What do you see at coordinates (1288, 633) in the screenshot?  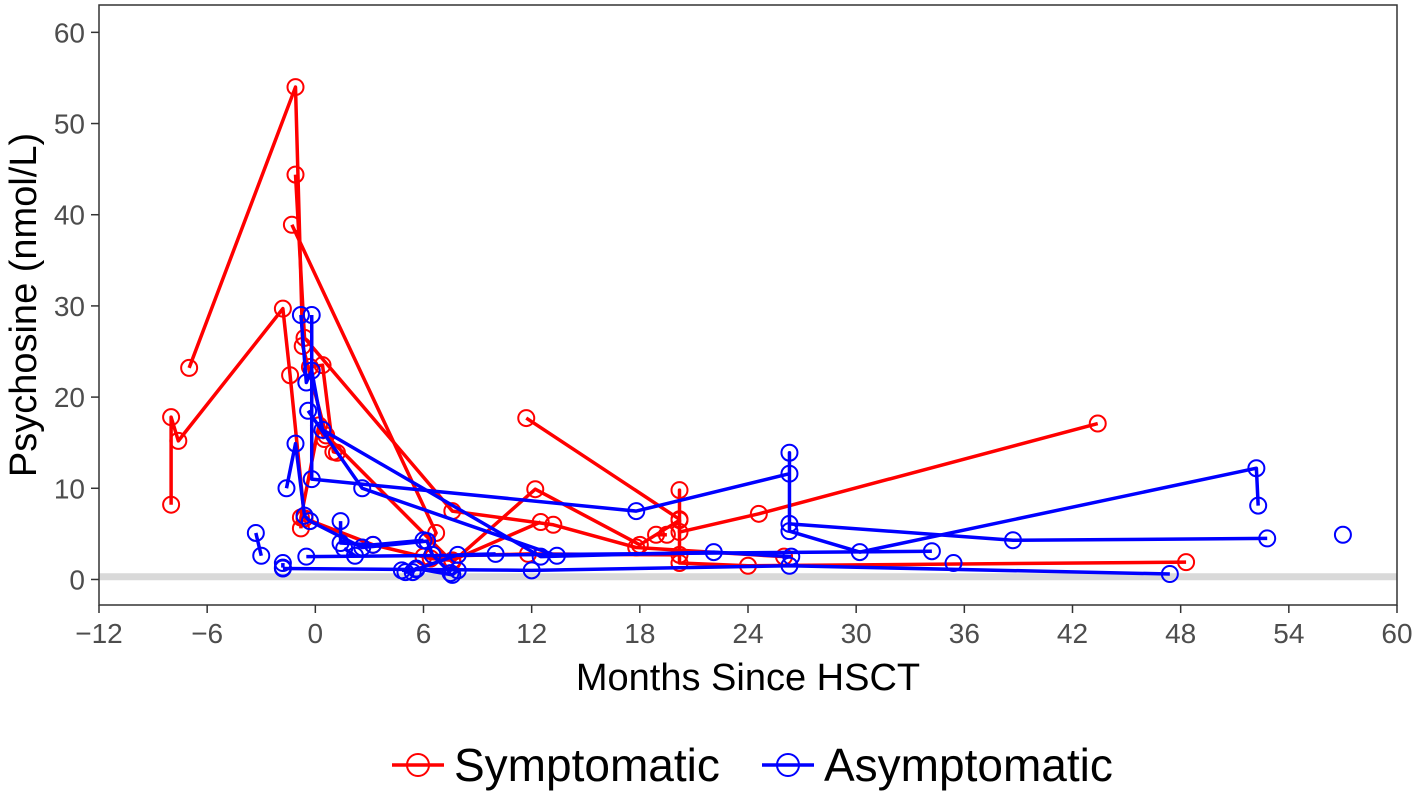 I see `x-tick-label: 54` at bounding box center [1288, 633].